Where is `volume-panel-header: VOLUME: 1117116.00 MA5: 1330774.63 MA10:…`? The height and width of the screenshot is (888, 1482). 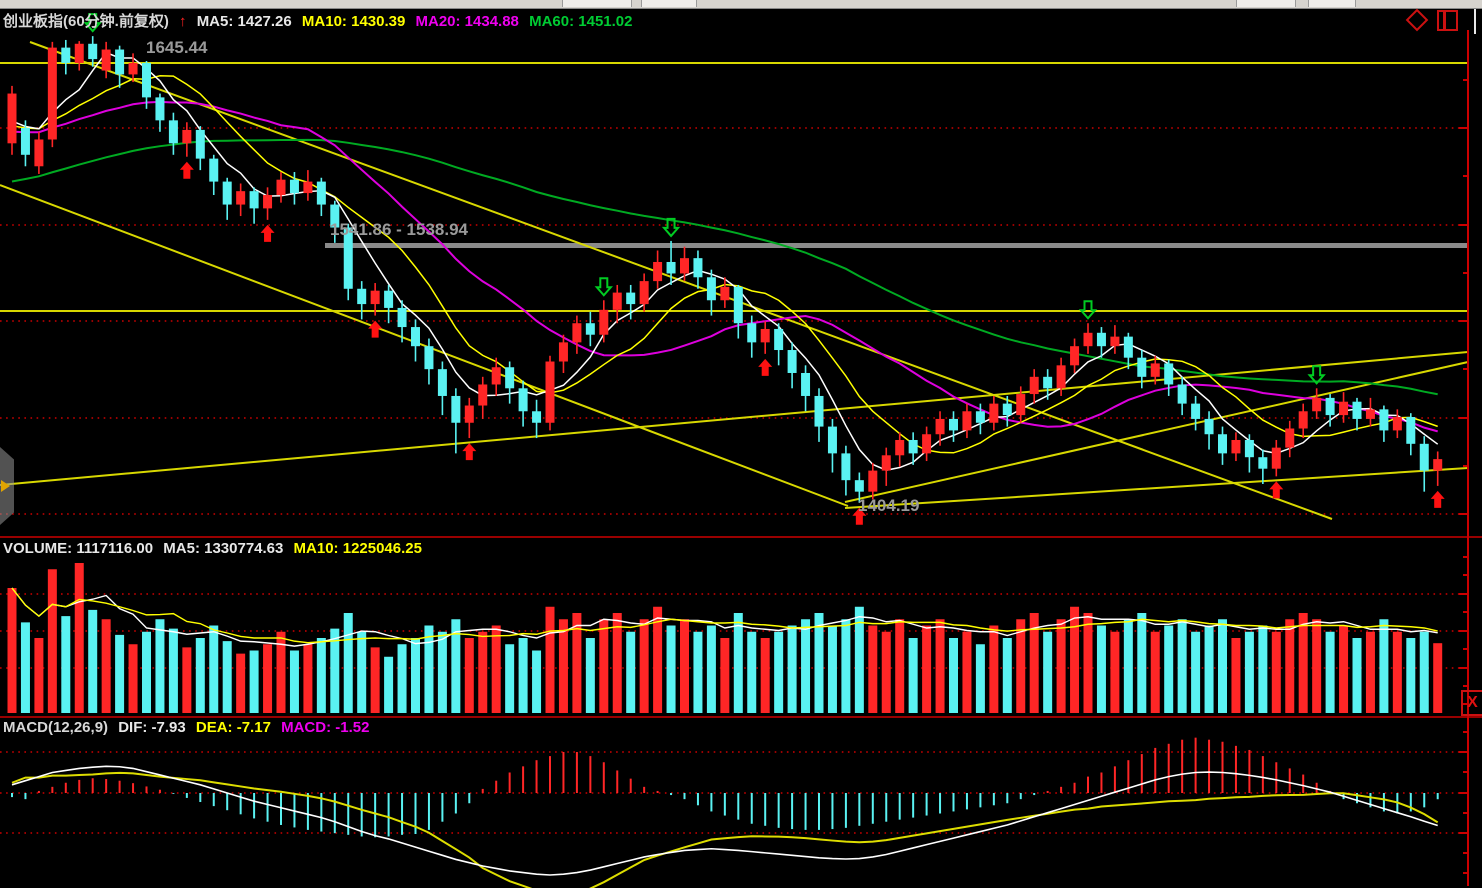 volume-panel-header: VOLUME: 1117116.00 MA5: 1330774.63 MA10:… is located at coordinates (215, 548).